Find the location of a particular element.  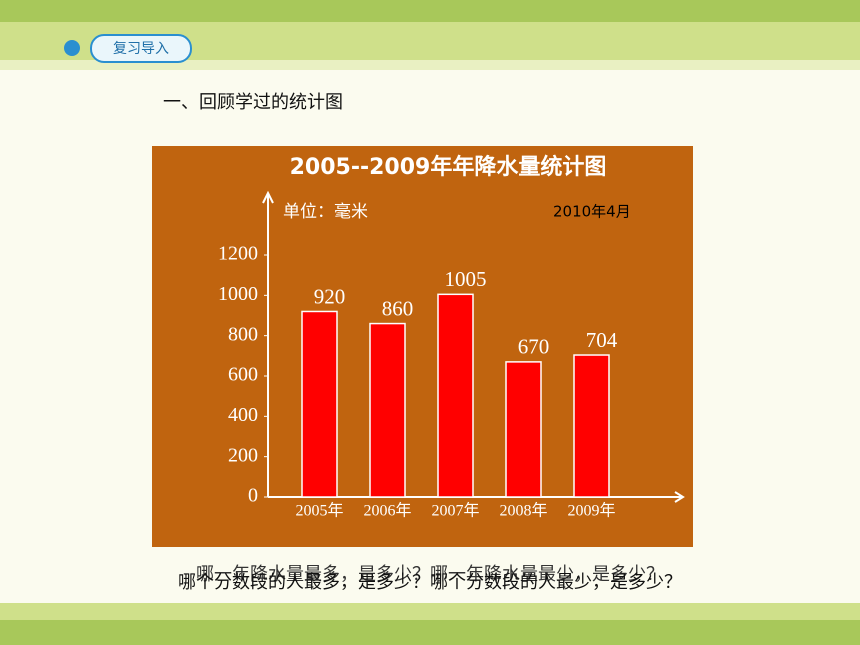

value-label: 670 is located at coordinates (534, 347).